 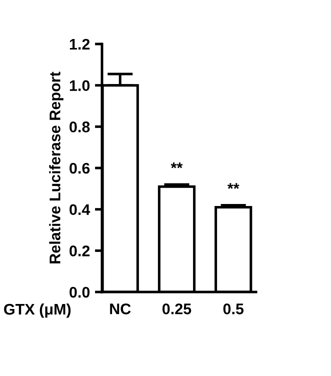 What do you see at coordinates (80, 127) in the screenshot?
I see `y-tick-label: 0.8` at bounding box center [80, 127].